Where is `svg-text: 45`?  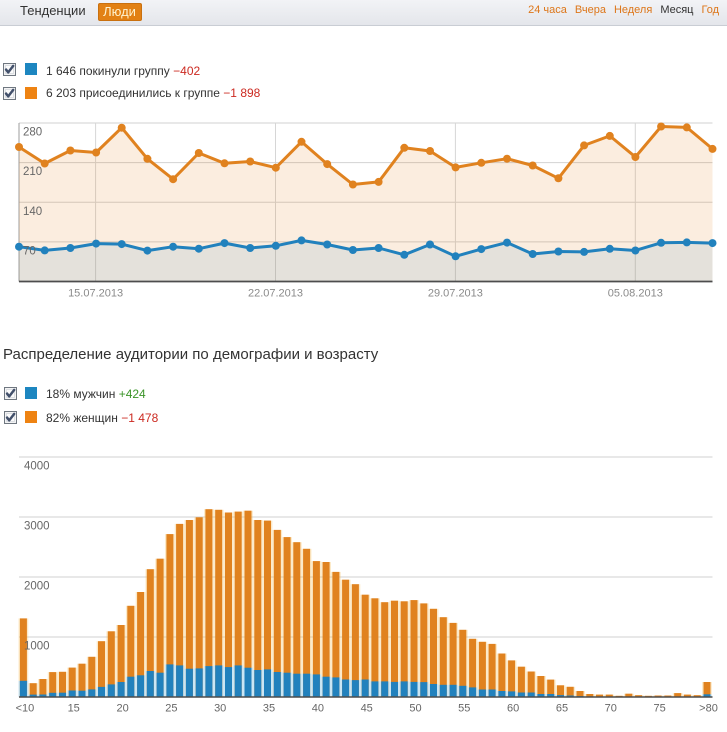
svg-text: 45 is located at coordinates (367, 709).